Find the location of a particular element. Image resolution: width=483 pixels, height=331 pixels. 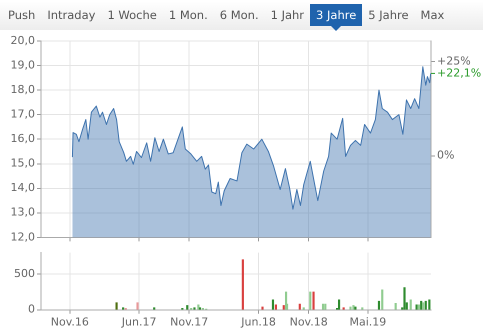

y-tick-label: 500 is located at coordinates (24, 273).